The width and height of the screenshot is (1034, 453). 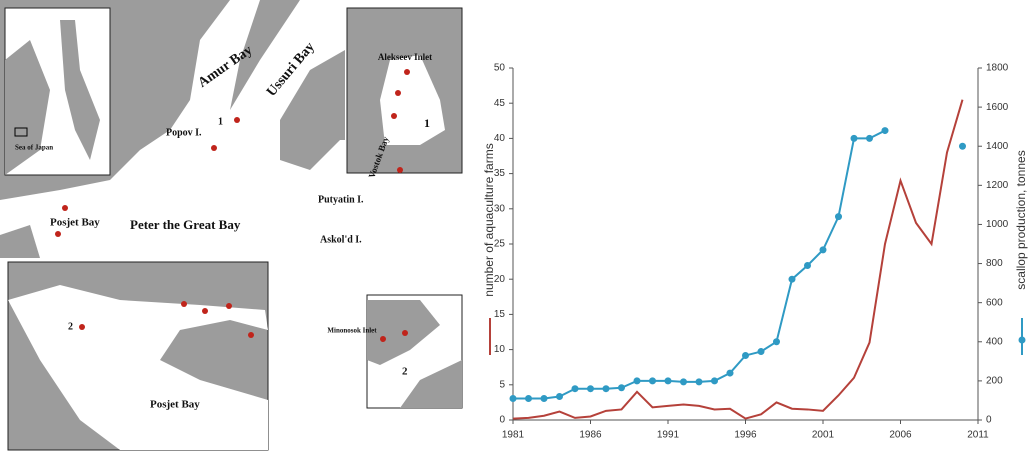 I want to click on y2-tick-label: 1000, so click(x=997, y=224).